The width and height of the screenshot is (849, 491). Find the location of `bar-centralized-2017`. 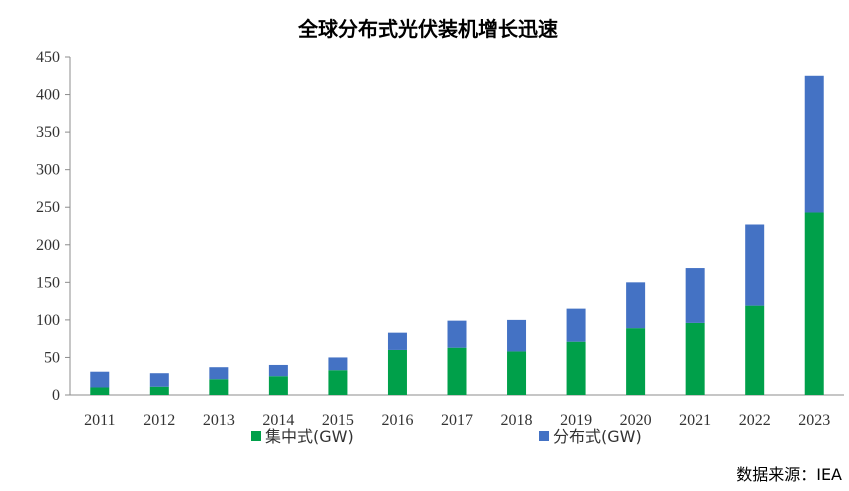

bar-centralized-2017 is located at coordinates (457, 371).